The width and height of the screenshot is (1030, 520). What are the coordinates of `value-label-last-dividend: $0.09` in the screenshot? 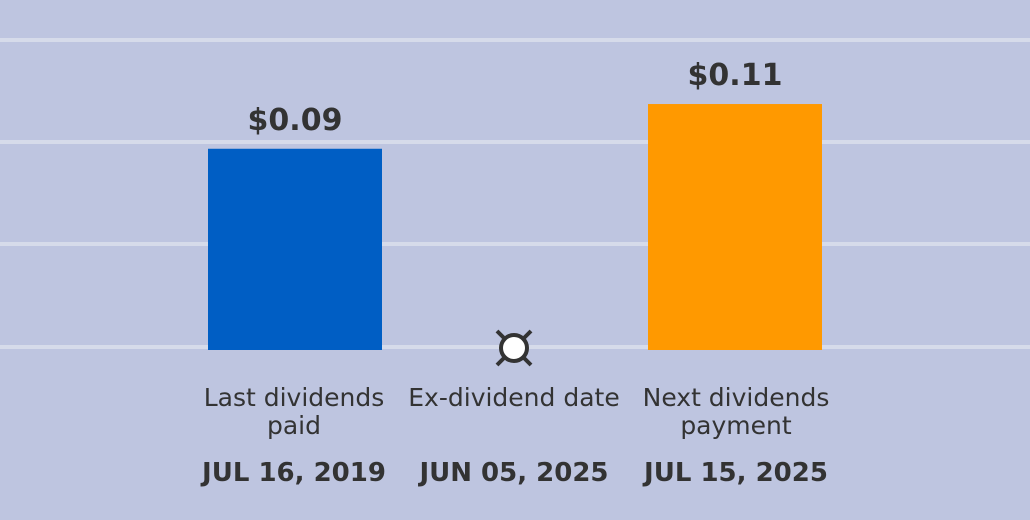 It's located at (295, 120).